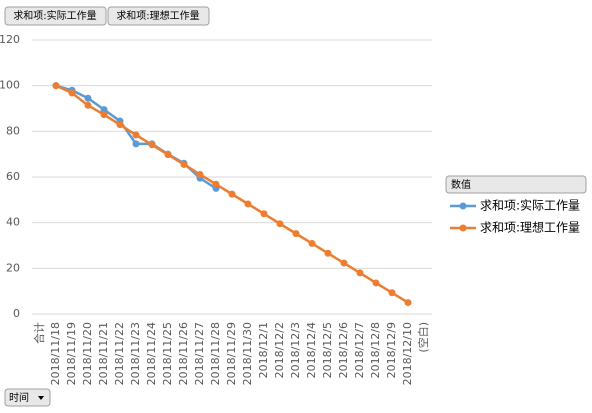  I want to click on y-tick-label: 0, so click(16, 313).